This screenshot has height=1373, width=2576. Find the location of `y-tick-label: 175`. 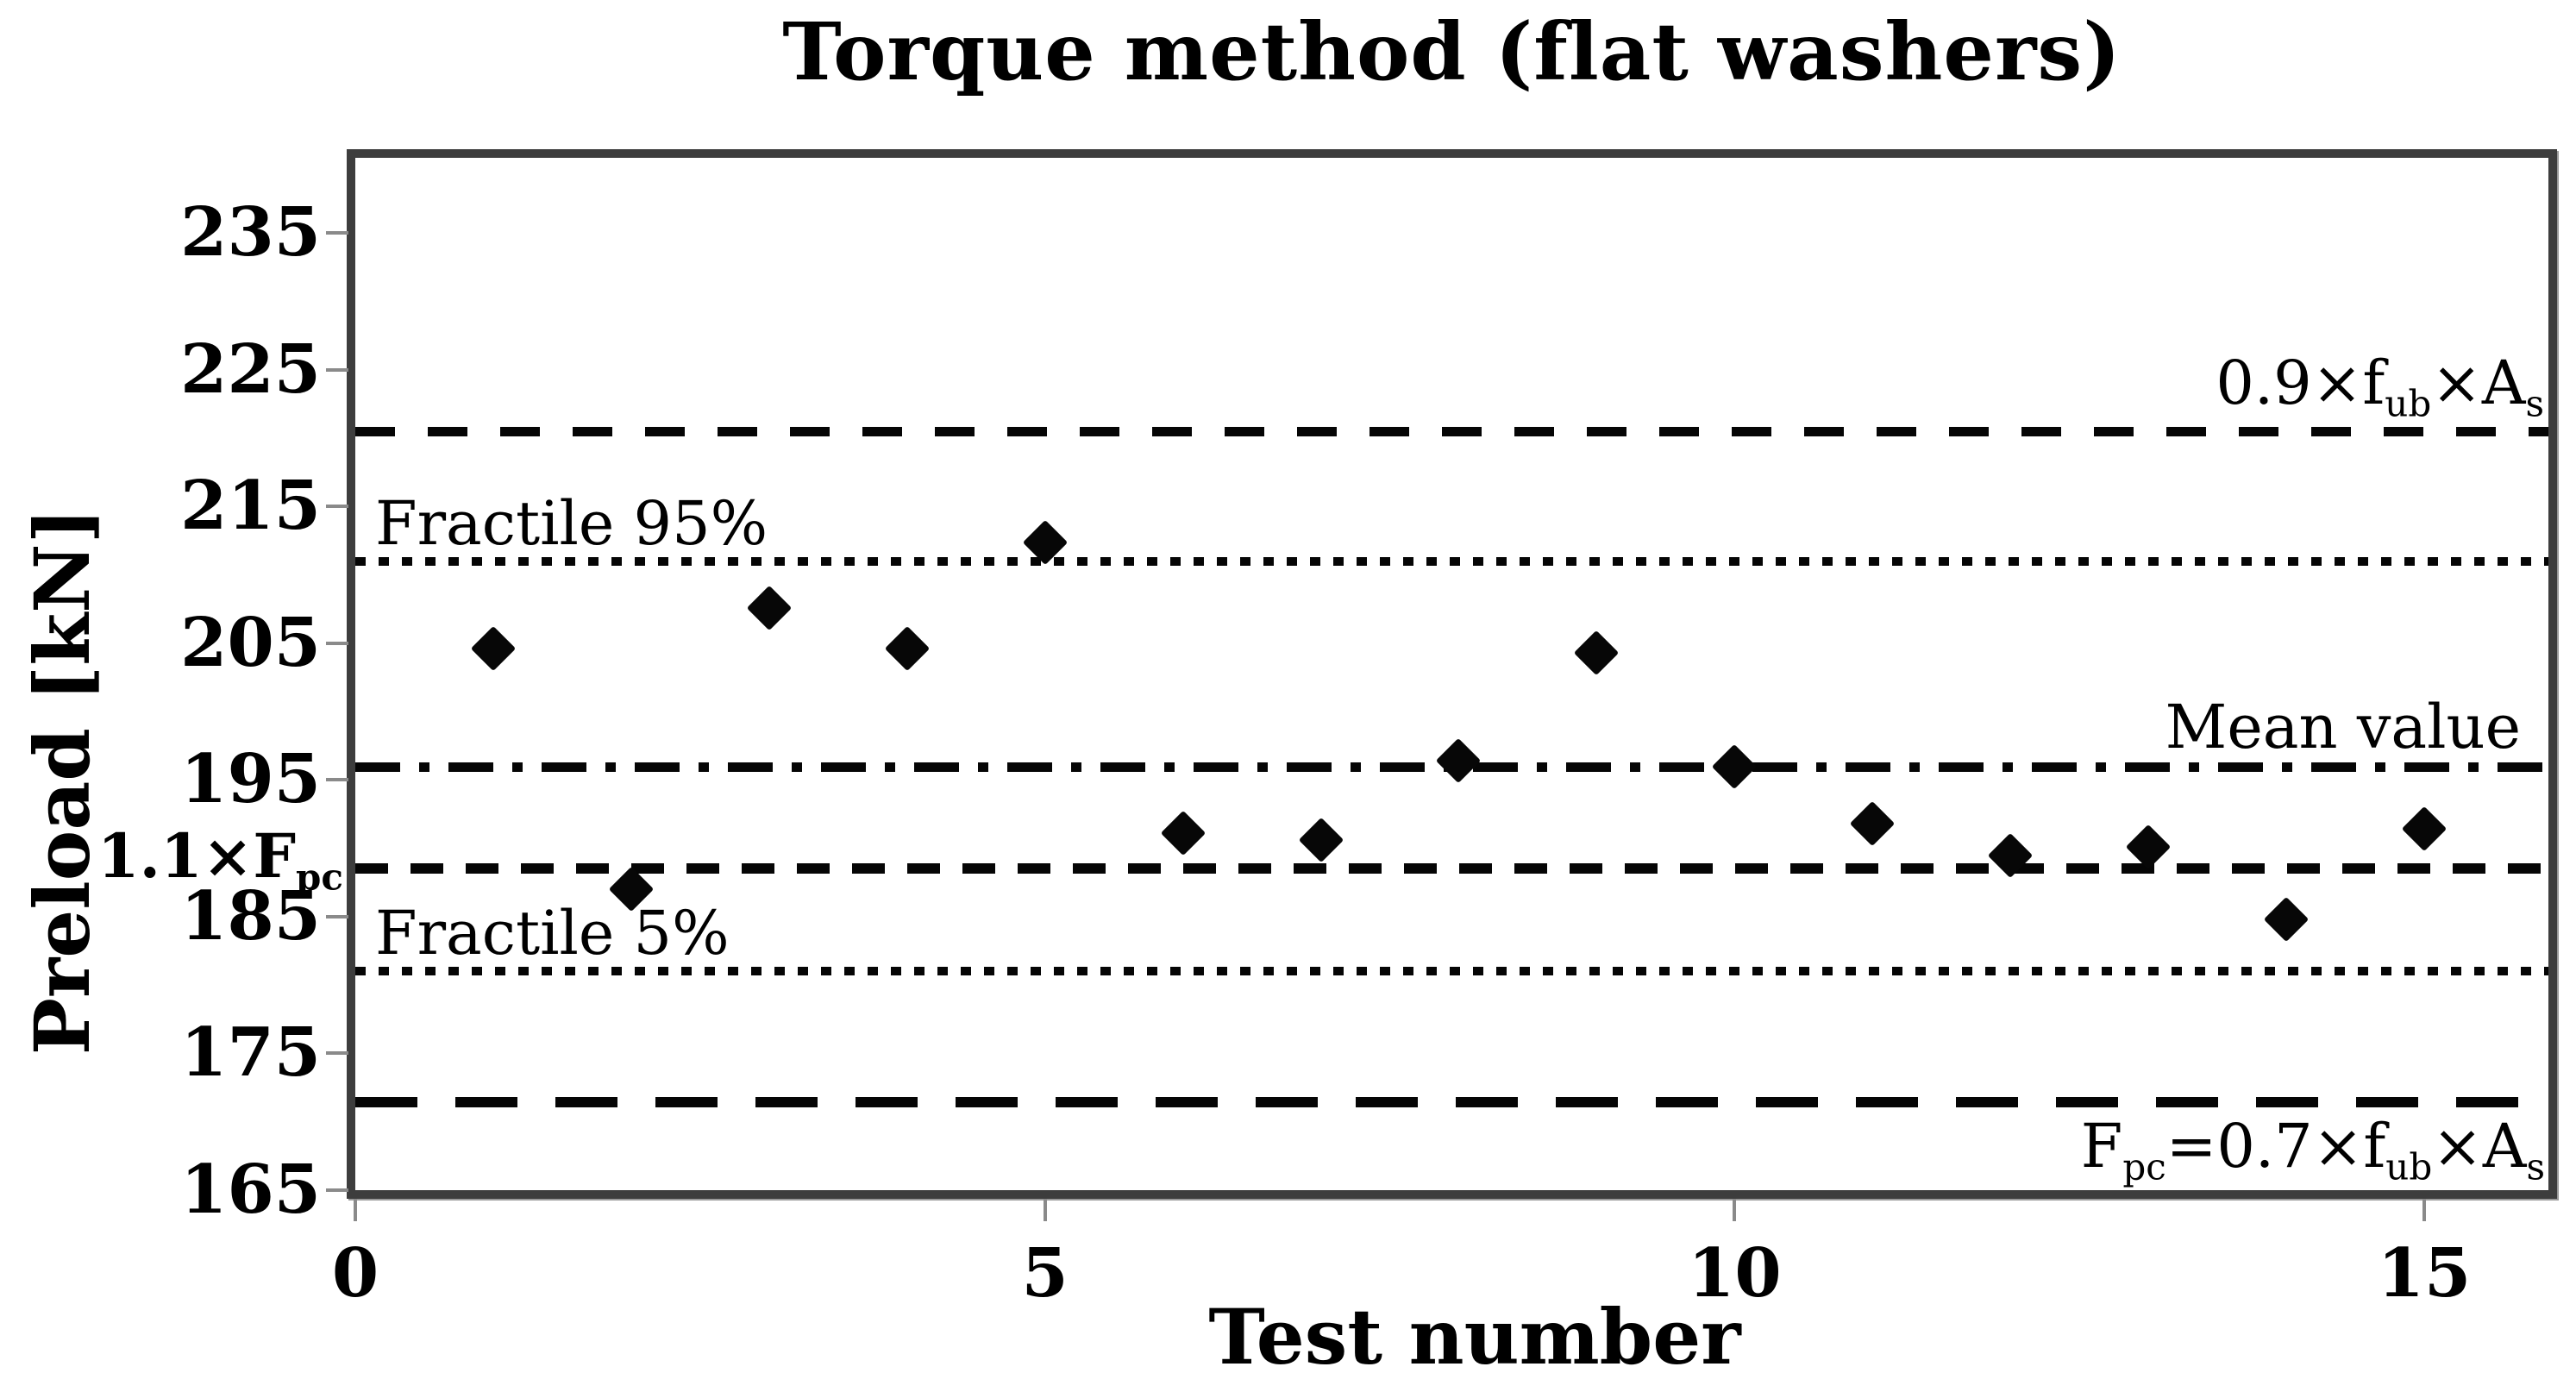

y-tick-label: 175 is located at coordinates (250, 1053).